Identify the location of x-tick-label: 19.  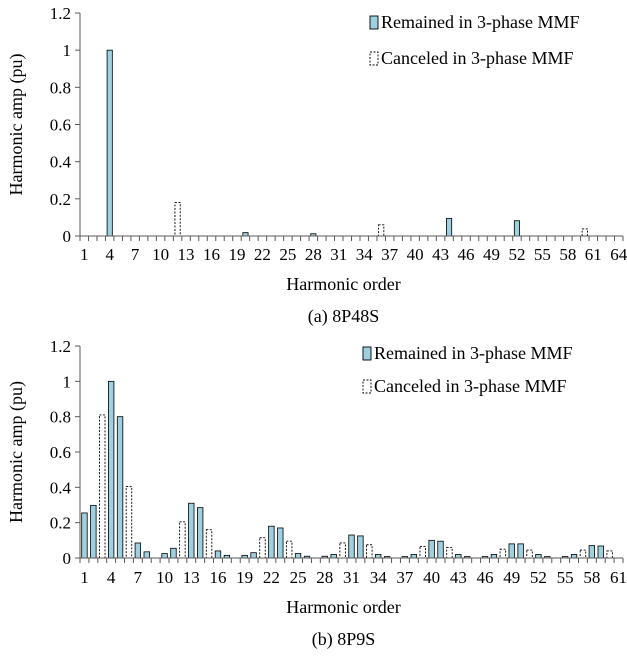
(236, 254).